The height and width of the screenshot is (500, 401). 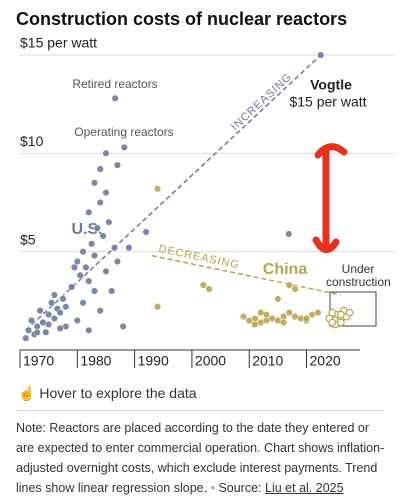 I want to click on annotation: Vogtle, so click(x=331, y=85).